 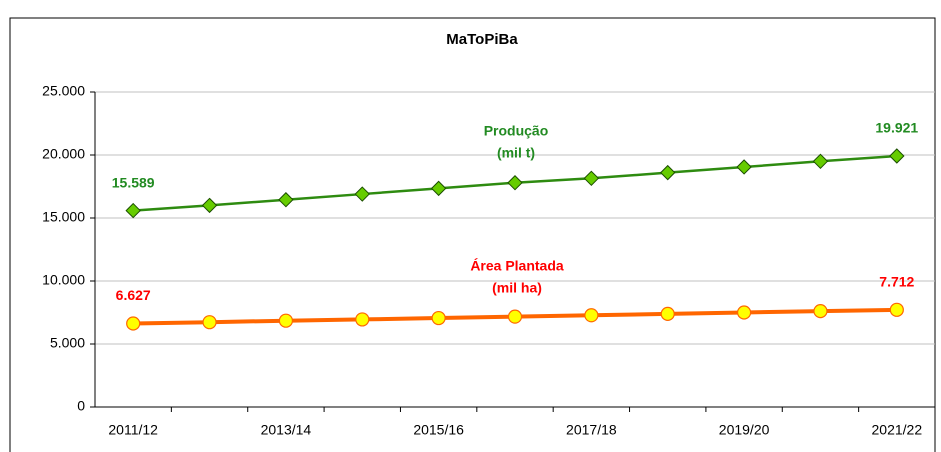 I want to click on data-label: 15.589, so click(x=133, y=182).